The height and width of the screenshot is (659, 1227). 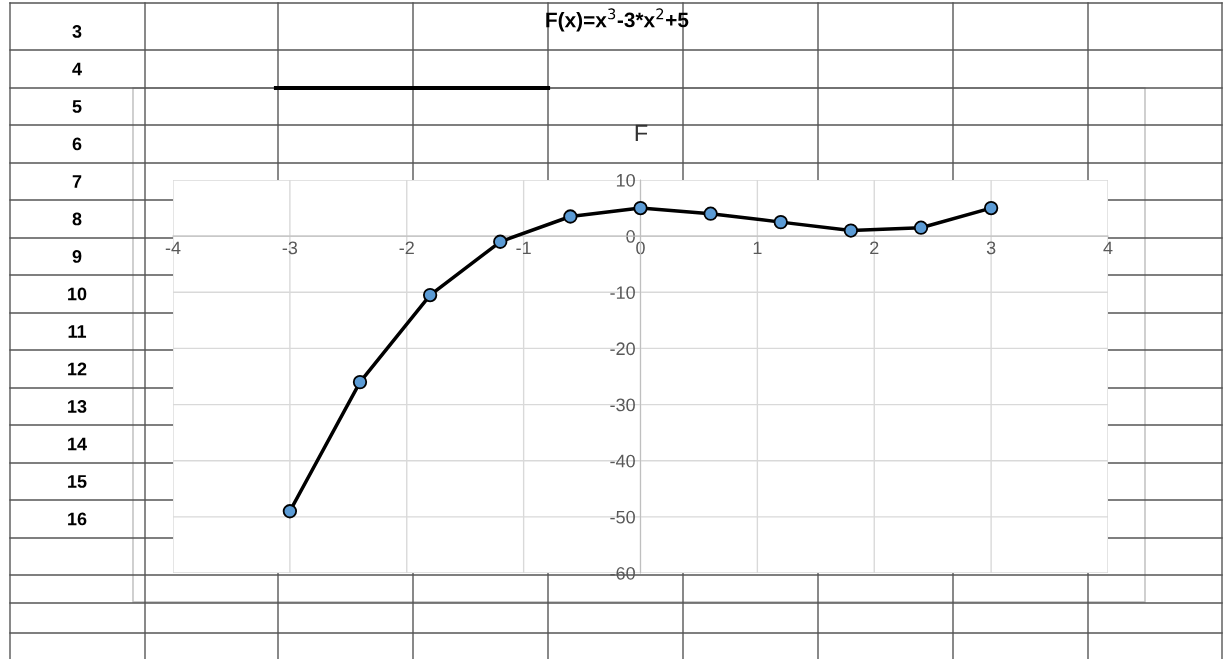 I want to click on text: 5, so click(x=77, y=106).